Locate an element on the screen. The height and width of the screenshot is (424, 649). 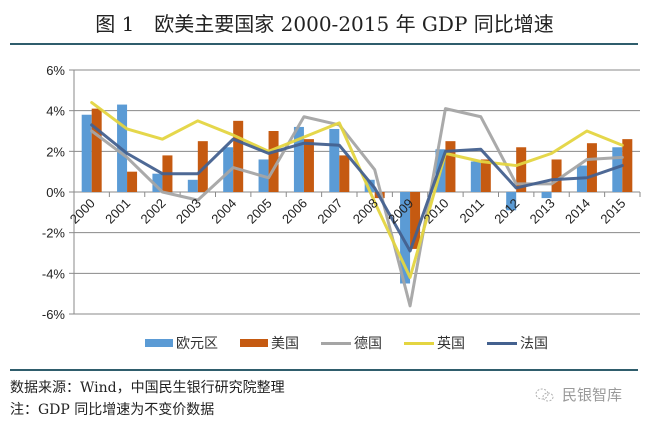
x-tick-label: 2011 is located at coordinates (472, 211).